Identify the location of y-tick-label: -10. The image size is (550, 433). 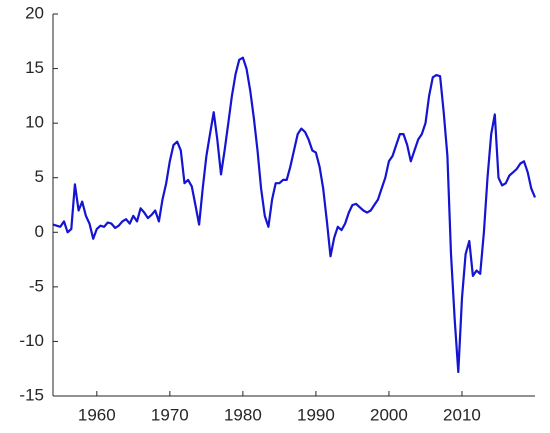
(31, 340).